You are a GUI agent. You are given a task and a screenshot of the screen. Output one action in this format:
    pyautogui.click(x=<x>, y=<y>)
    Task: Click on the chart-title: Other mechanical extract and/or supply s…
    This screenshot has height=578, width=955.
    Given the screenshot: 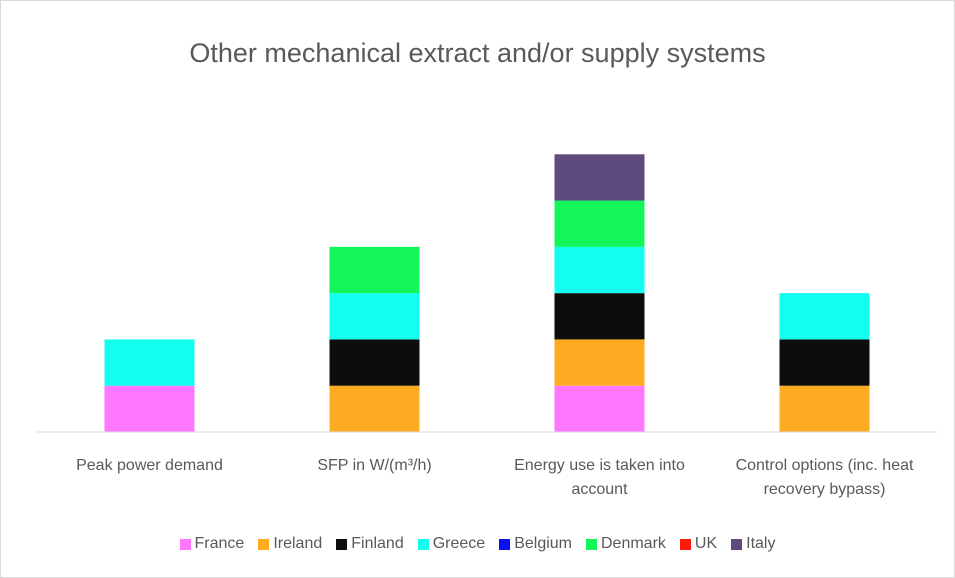 What is the action you would take?
    pyautogui.click(x=477, y=53)
    